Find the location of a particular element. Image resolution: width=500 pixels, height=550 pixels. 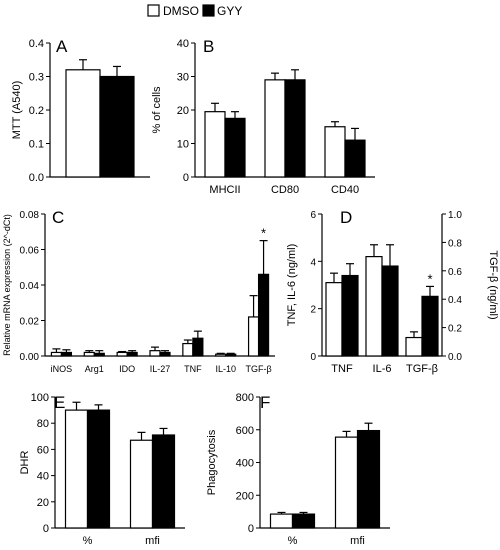

y2-tick-label: 0.4 is located at coordinates (455, 300).